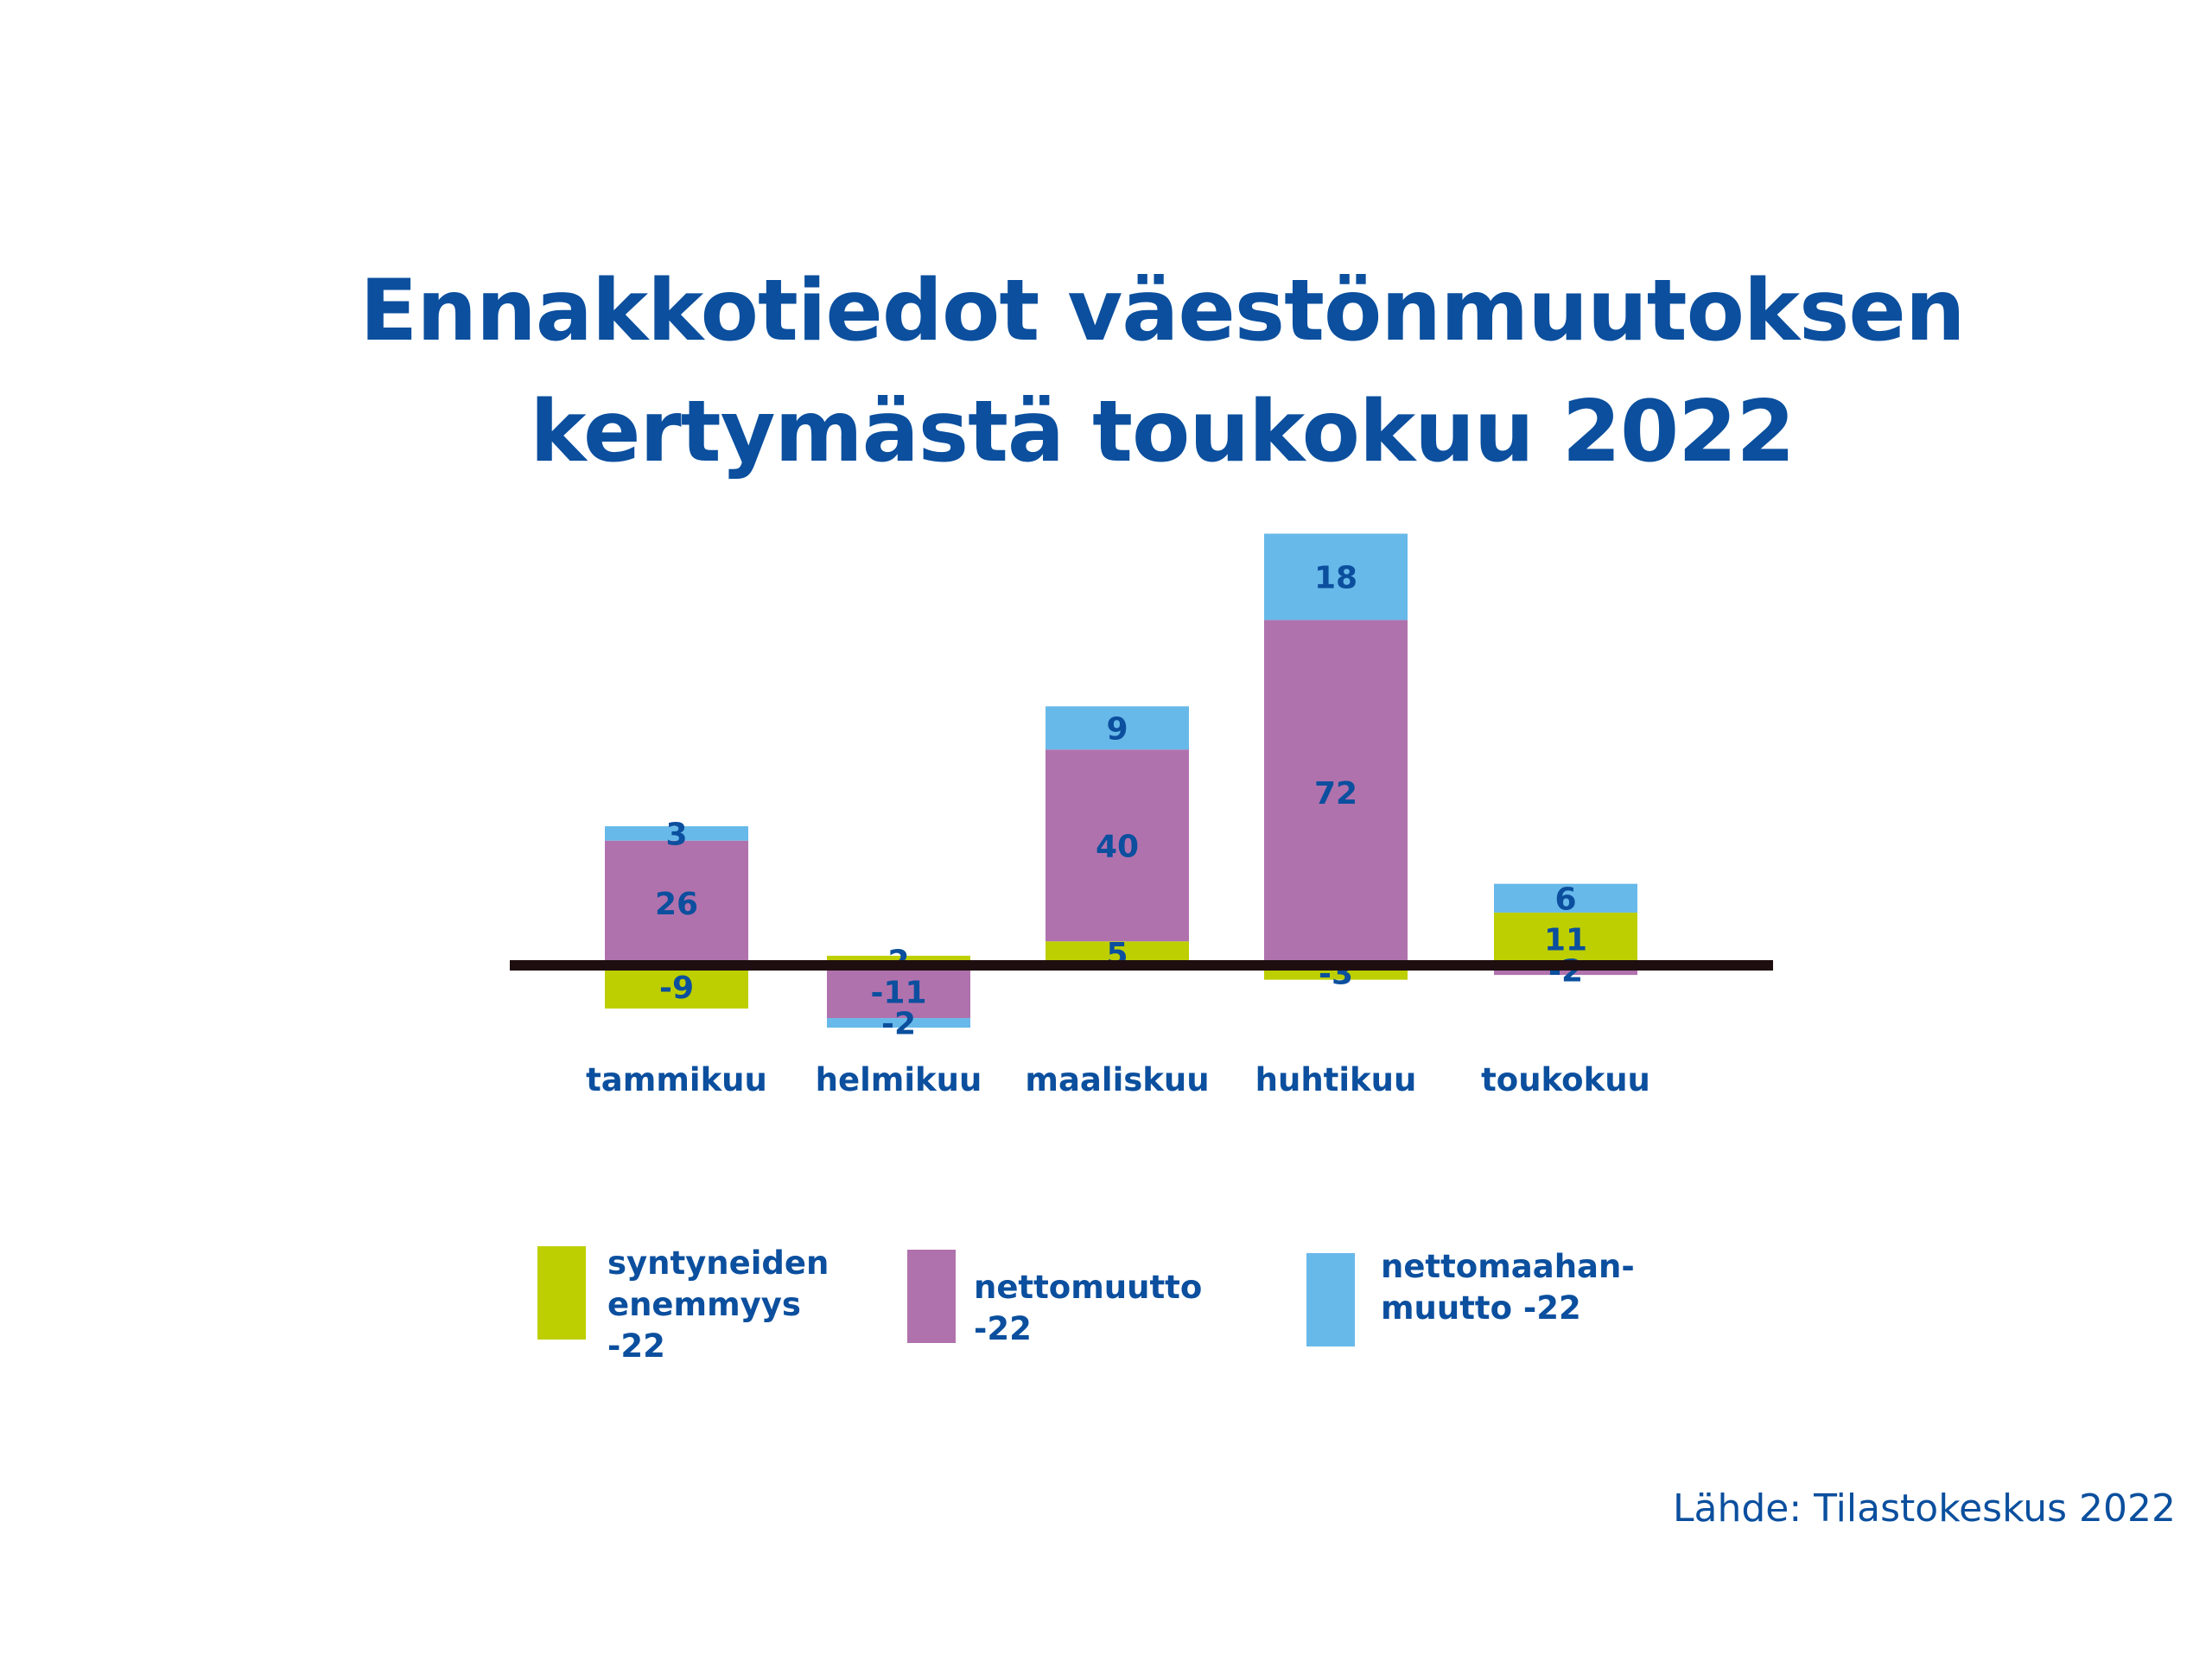  I want to click on bar-segment-nettomuutto-tammikuu, so click(676, 902).